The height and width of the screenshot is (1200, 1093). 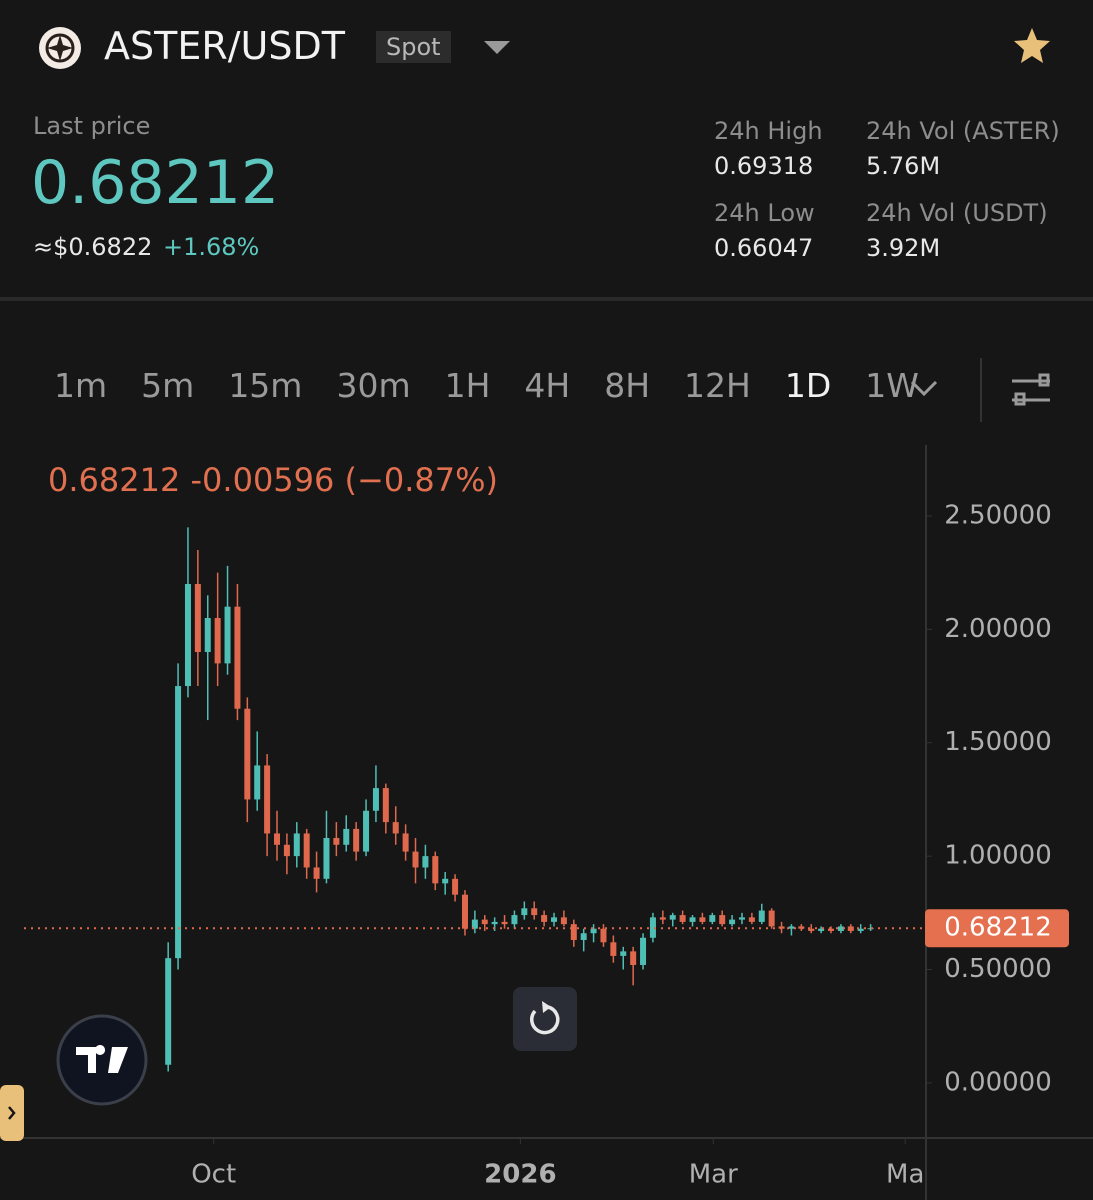 I want to click on timeframe: 1m, so click(x=81, y=385).